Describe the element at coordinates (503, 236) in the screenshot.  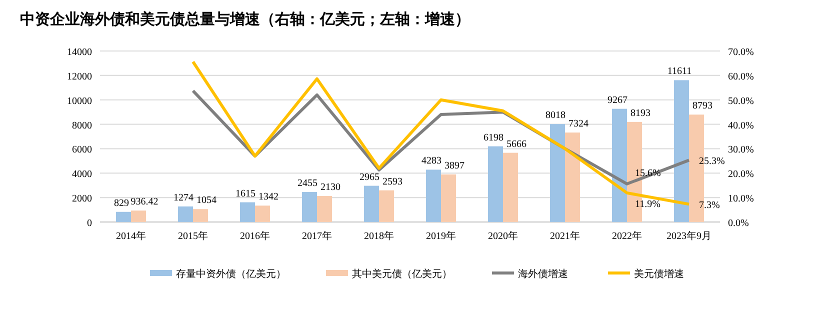
I see `x-tick-label: 2020年` at that location.